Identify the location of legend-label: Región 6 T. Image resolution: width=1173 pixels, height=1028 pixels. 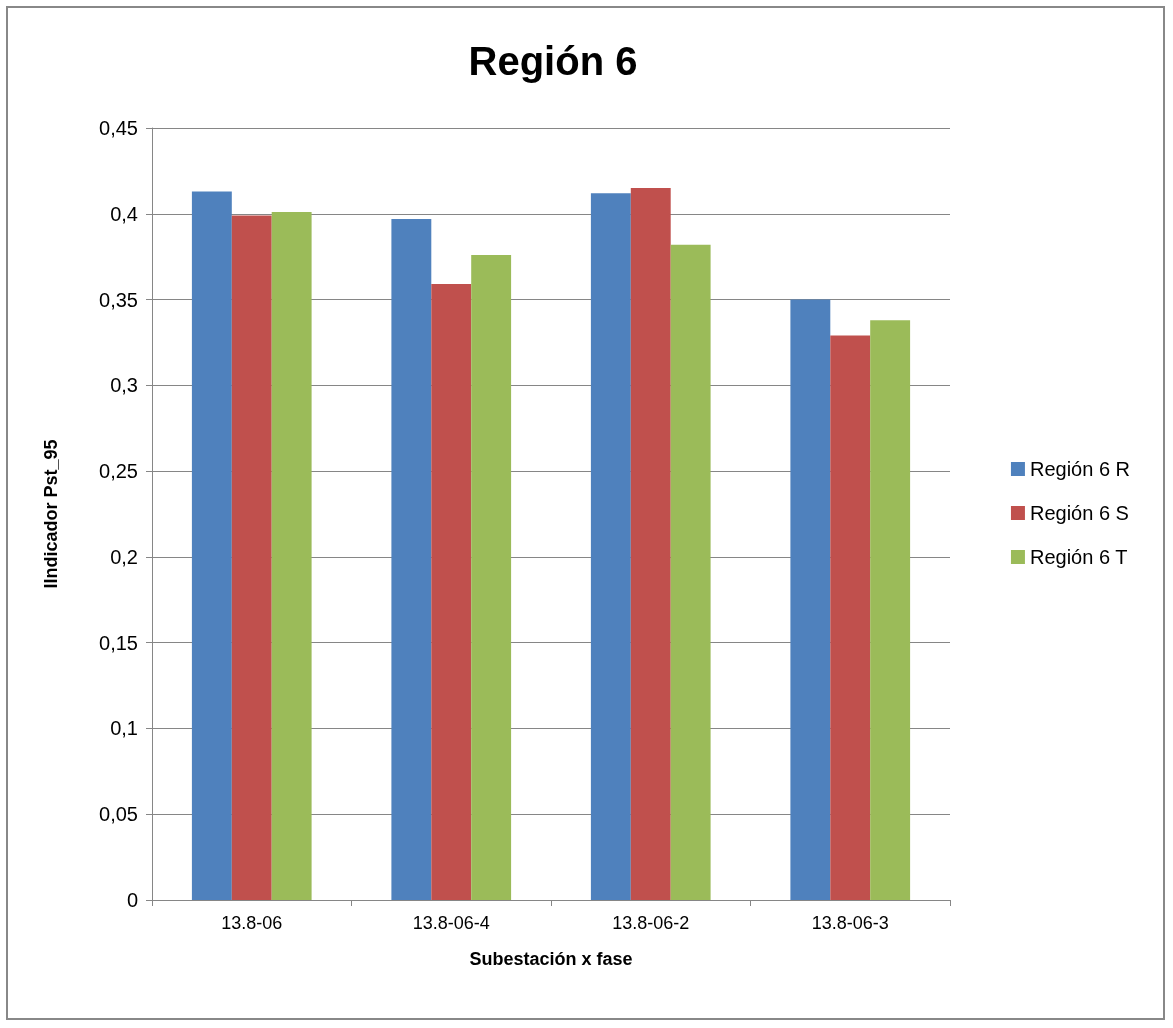
(1078, 557).